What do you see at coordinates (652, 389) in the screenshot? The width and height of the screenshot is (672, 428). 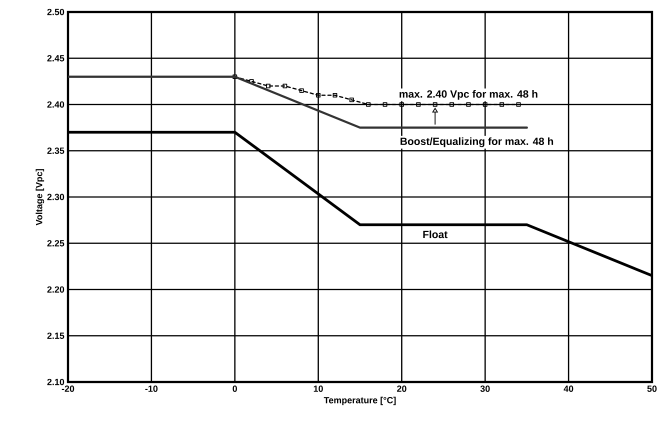 I see `x-tick-label: 50` at bounding box center [652, 389].